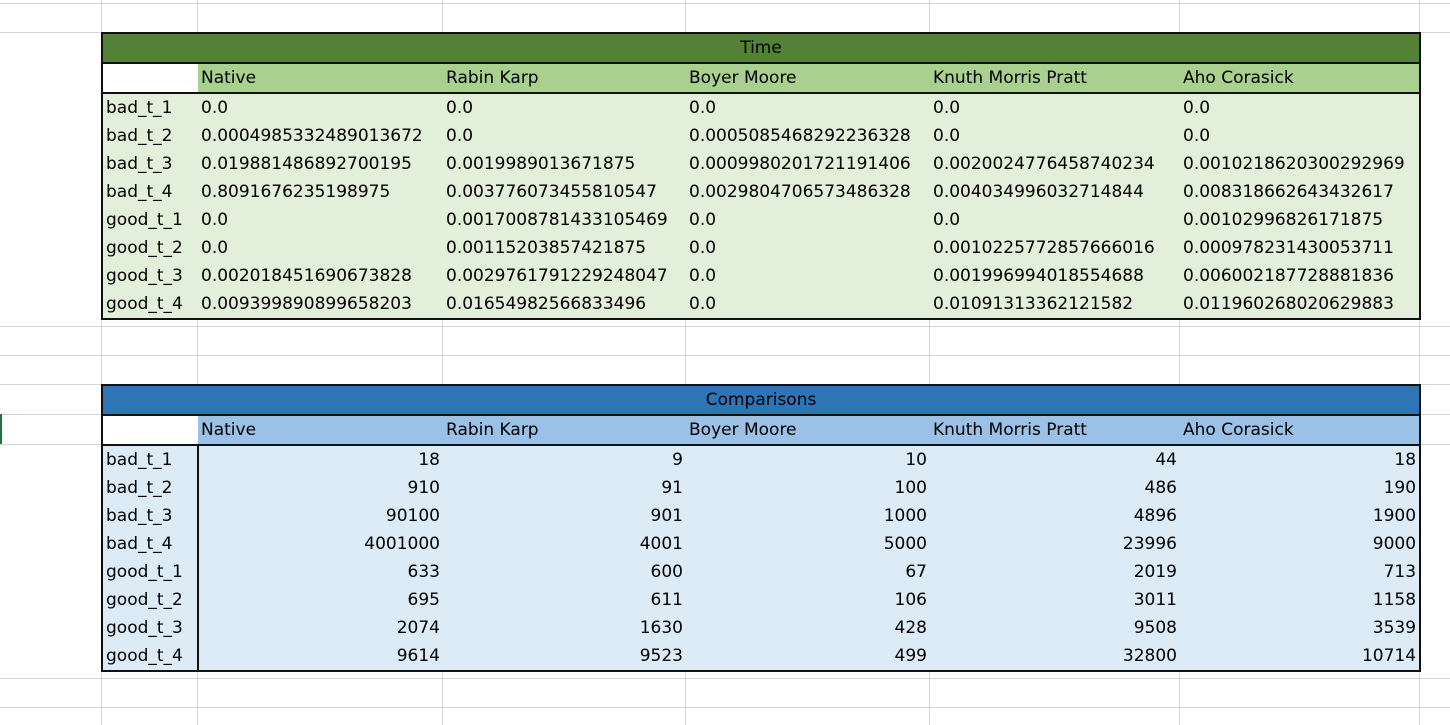 This screenshot has width=1450, height=725. I want to click on time-cell: 0.00115203857421875, so click(564, 248).